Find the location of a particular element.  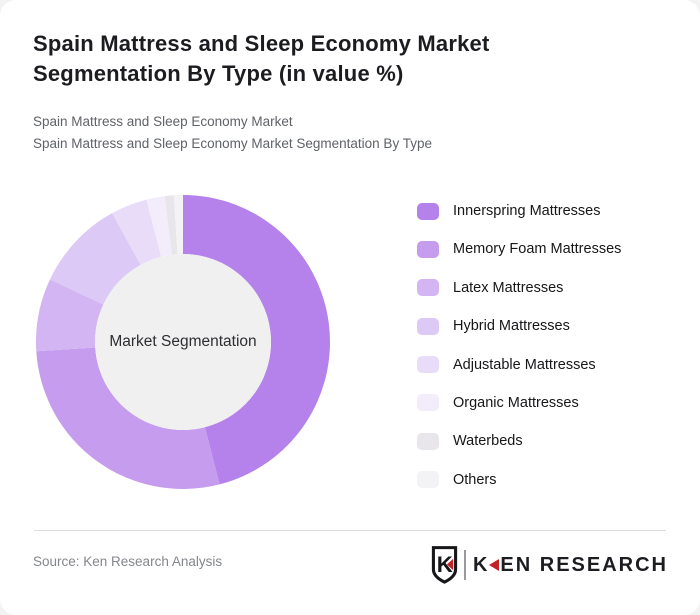

logo-badge-arrow-icon is located at coordinates (450, 564).